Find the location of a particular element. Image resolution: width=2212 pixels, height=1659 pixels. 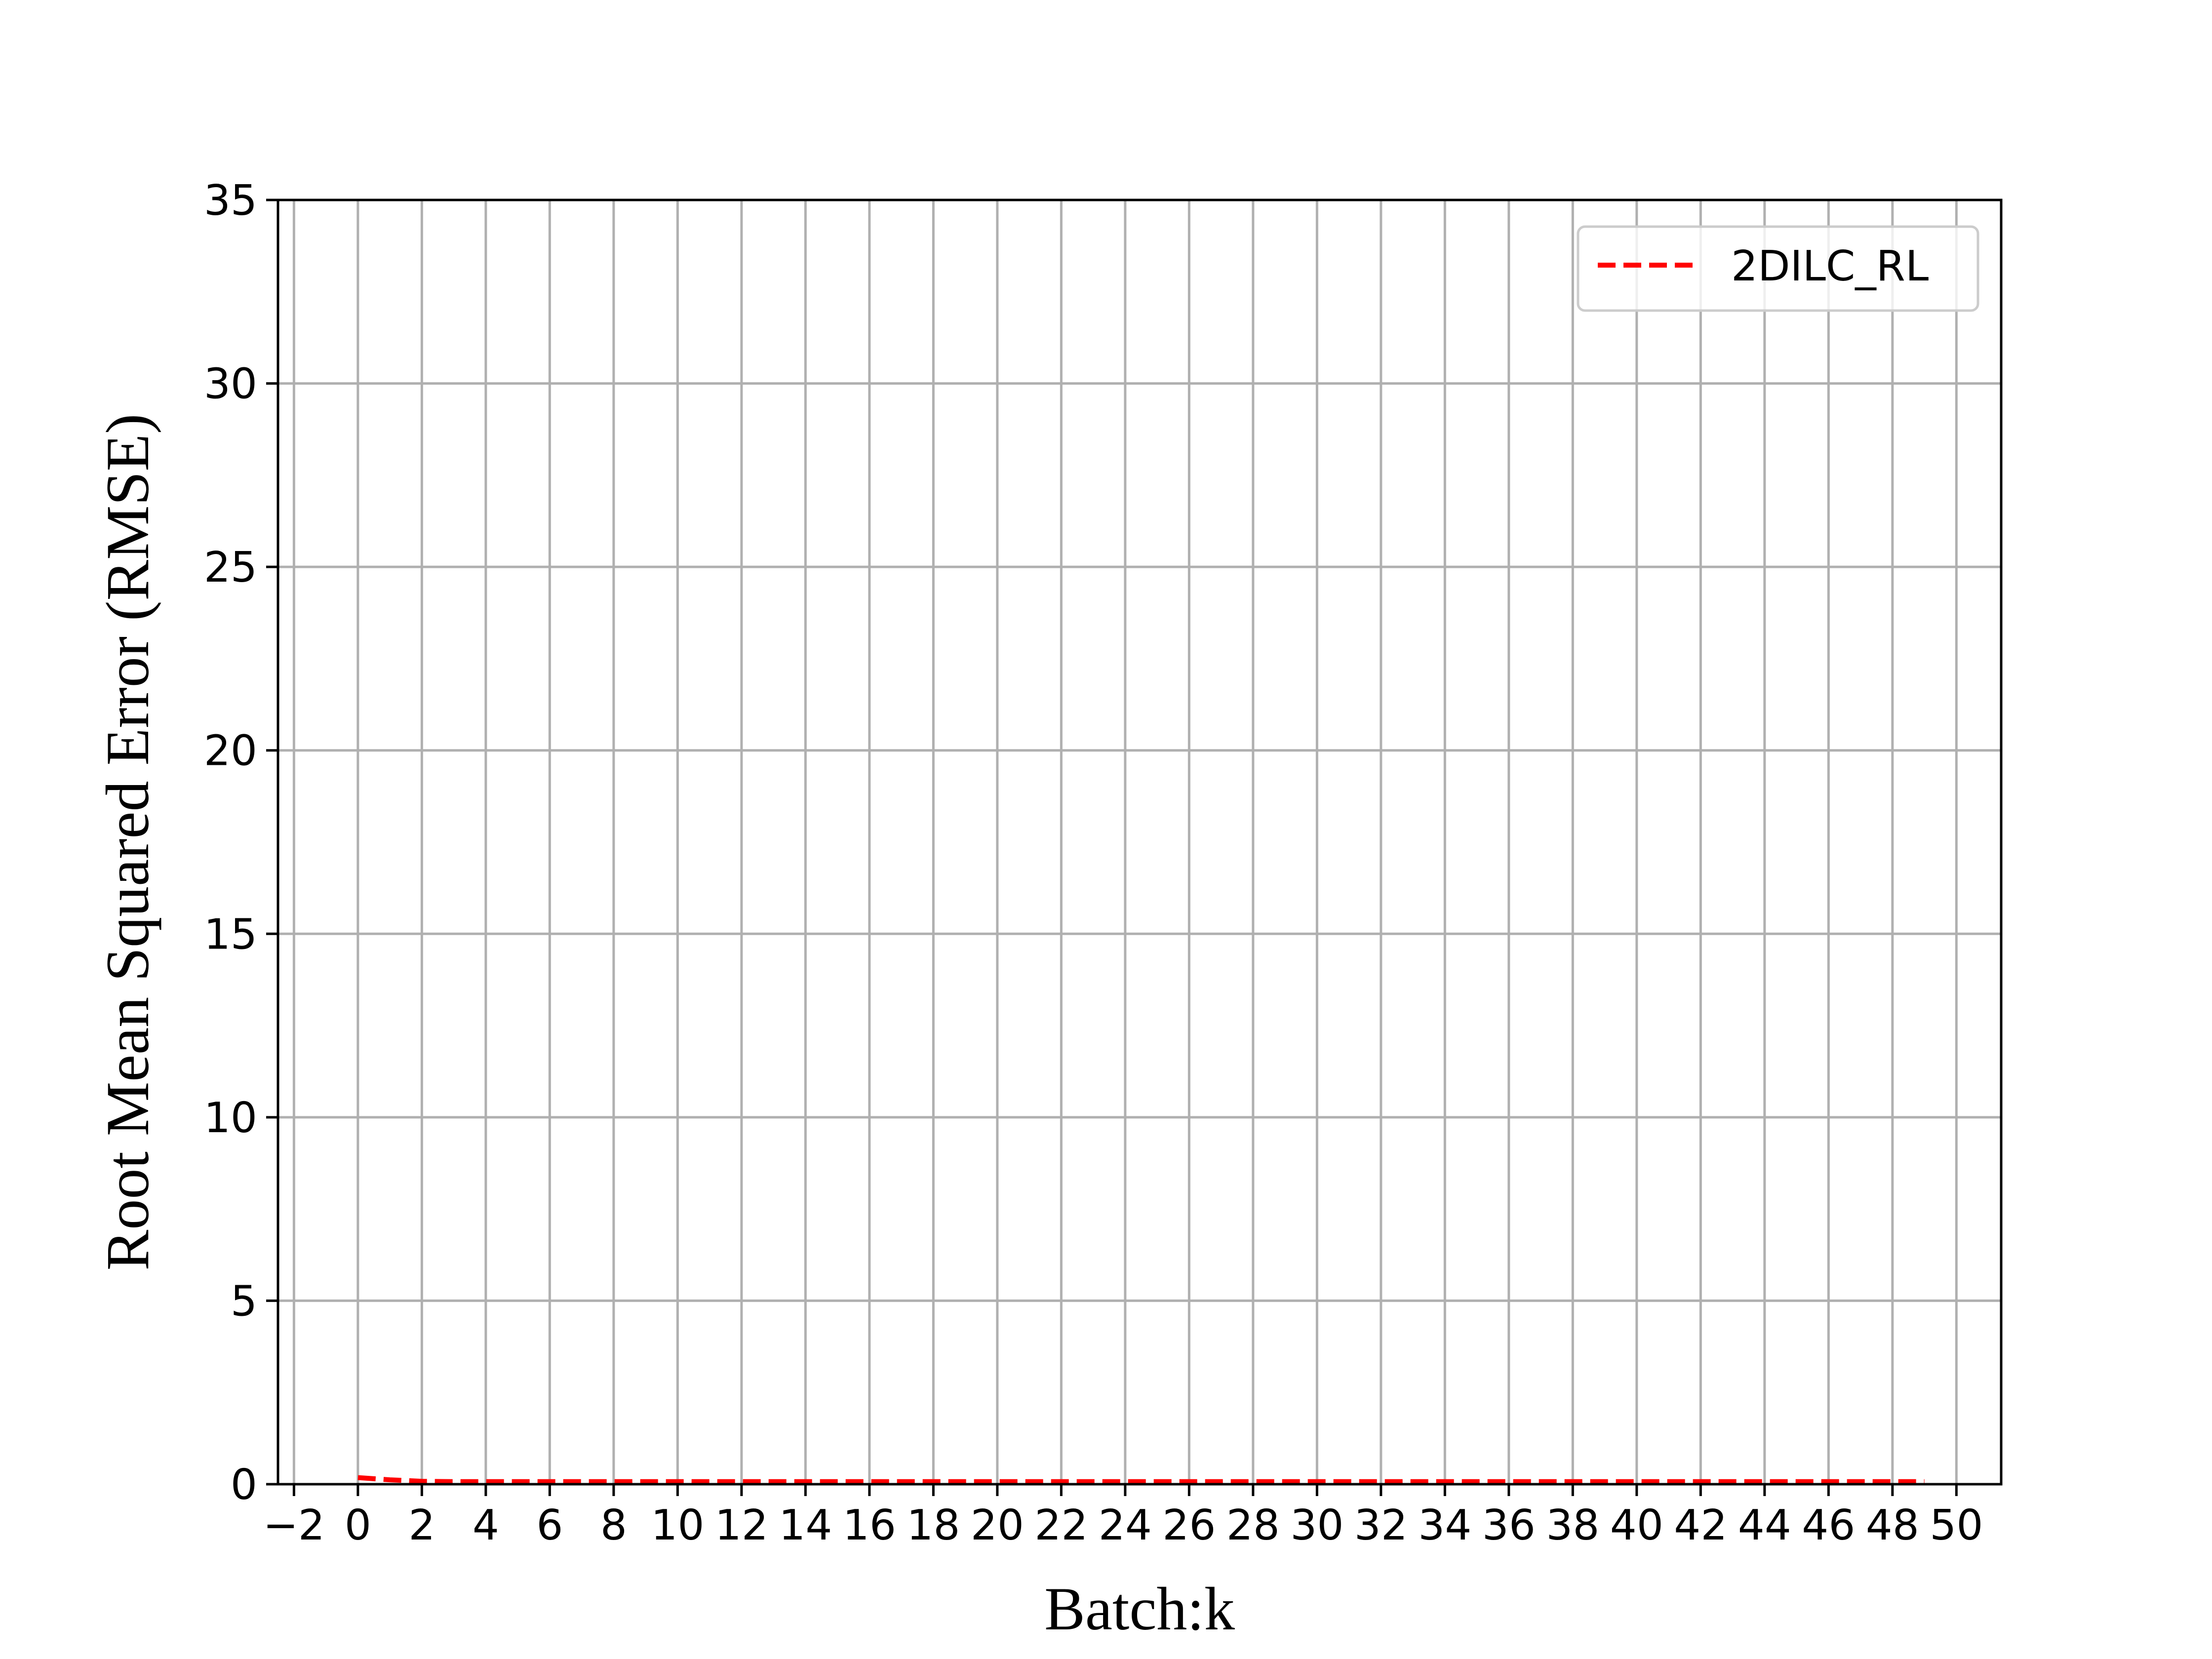

x-tick-label: 10 is located at coordinates (678, 1526).